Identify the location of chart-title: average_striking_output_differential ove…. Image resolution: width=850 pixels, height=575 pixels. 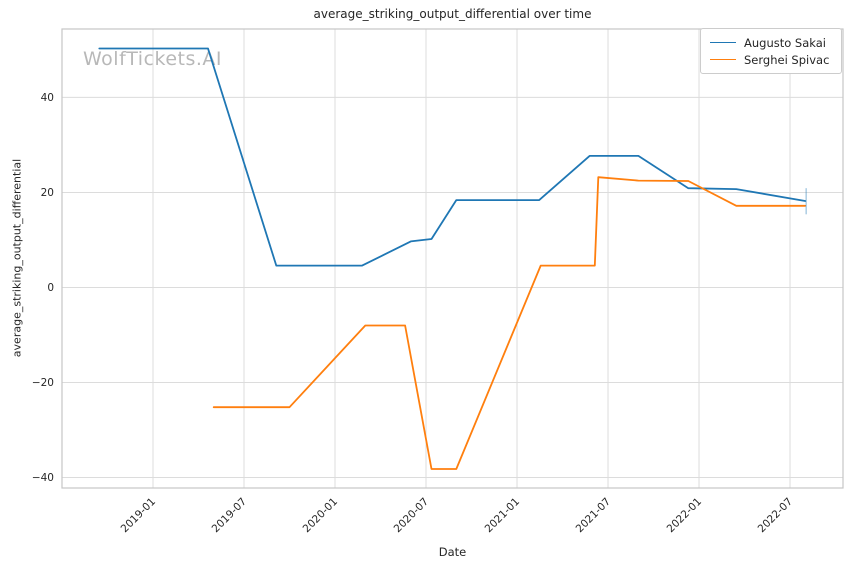
(452, 14).